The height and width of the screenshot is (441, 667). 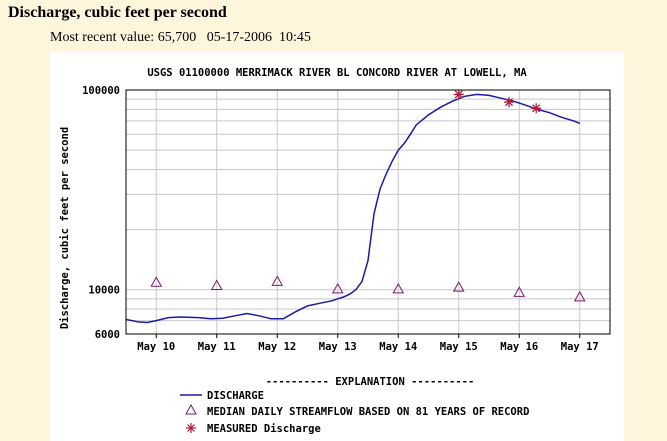 What do you see at coordinates (101, 213) in the screenshot?
I see `y-tick-labels: 100000 10000 6000` at bounding box center [101, 213].